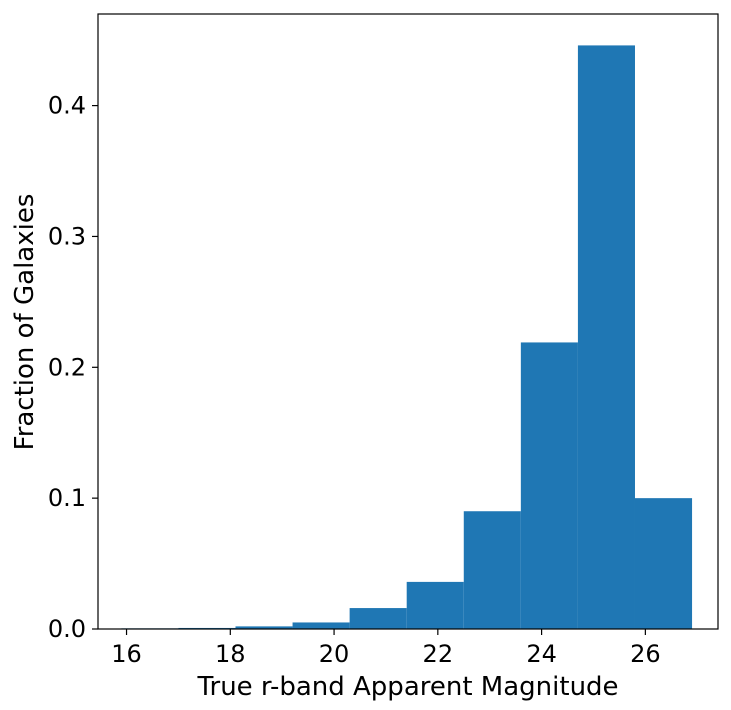 The image size is (731, 710). Describe the element at coordinates (407, 687) in the screenshot. I see `x-axis-label: True r-band Apparent Magnitude` at that location.